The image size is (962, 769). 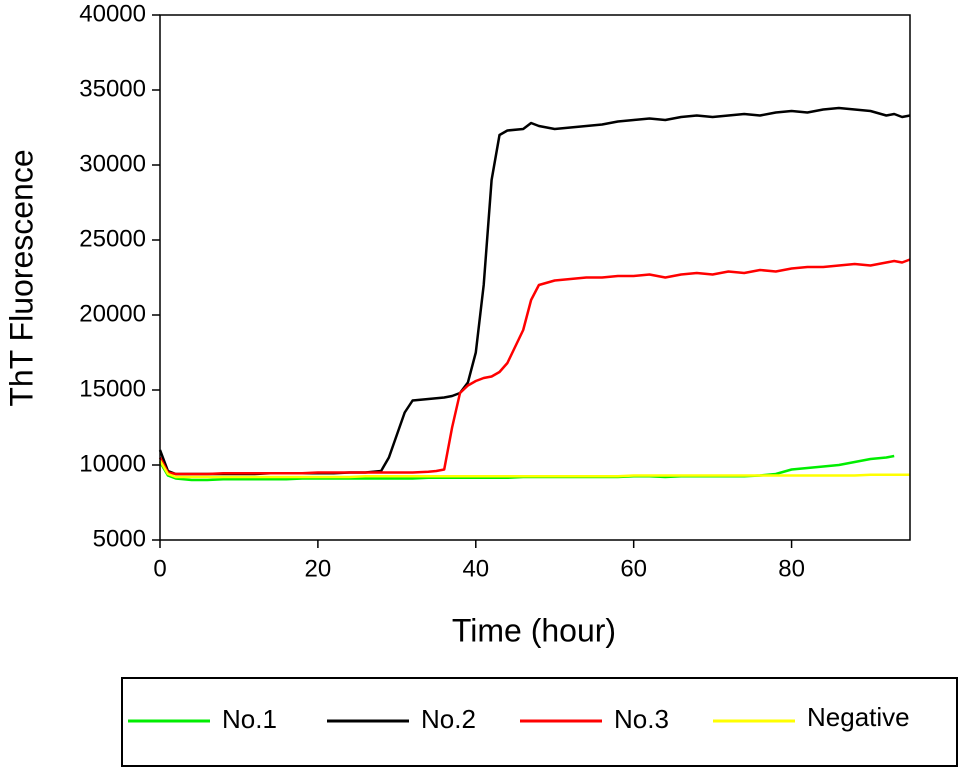 What do you see at coordinates (633, 568) in the screenshot?
I see `x-tick-label: 60` at bounding box center [633, 568].